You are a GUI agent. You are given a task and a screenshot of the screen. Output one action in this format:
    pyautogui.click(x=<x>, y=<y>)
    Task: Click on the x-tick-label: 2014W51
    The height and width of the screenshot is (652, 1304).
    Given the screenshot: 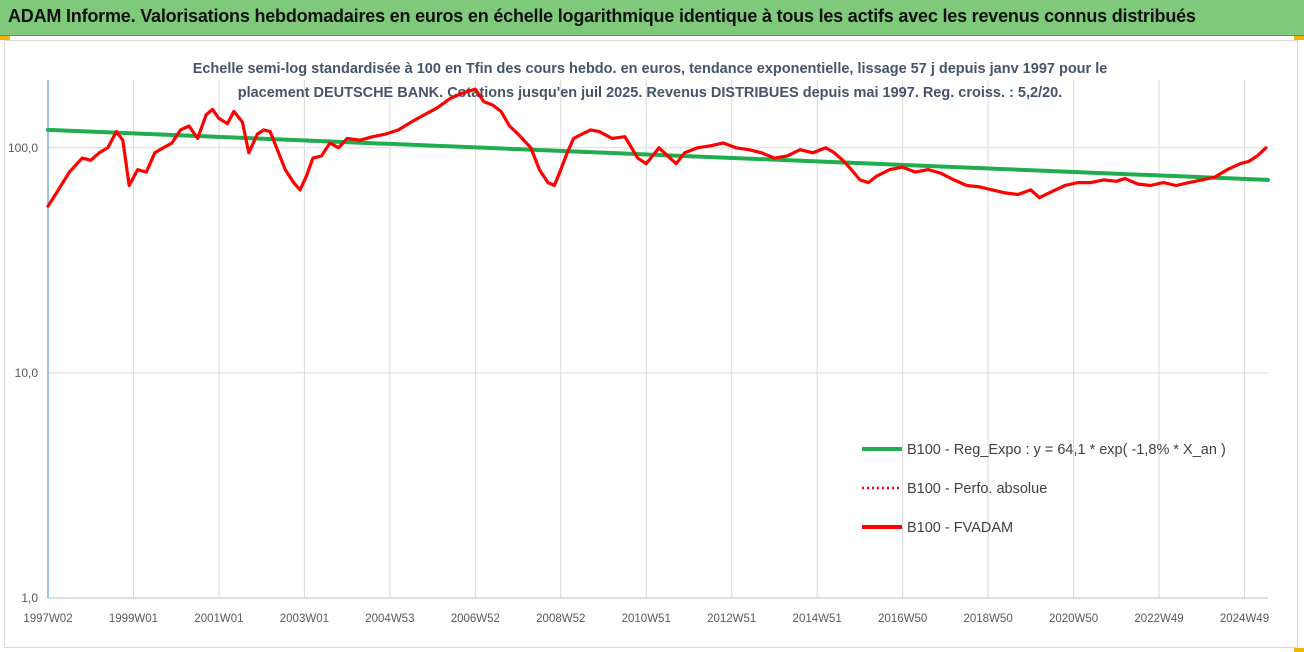 What is the action you would take?
    pyautogui.click(x=817, y=619)
    